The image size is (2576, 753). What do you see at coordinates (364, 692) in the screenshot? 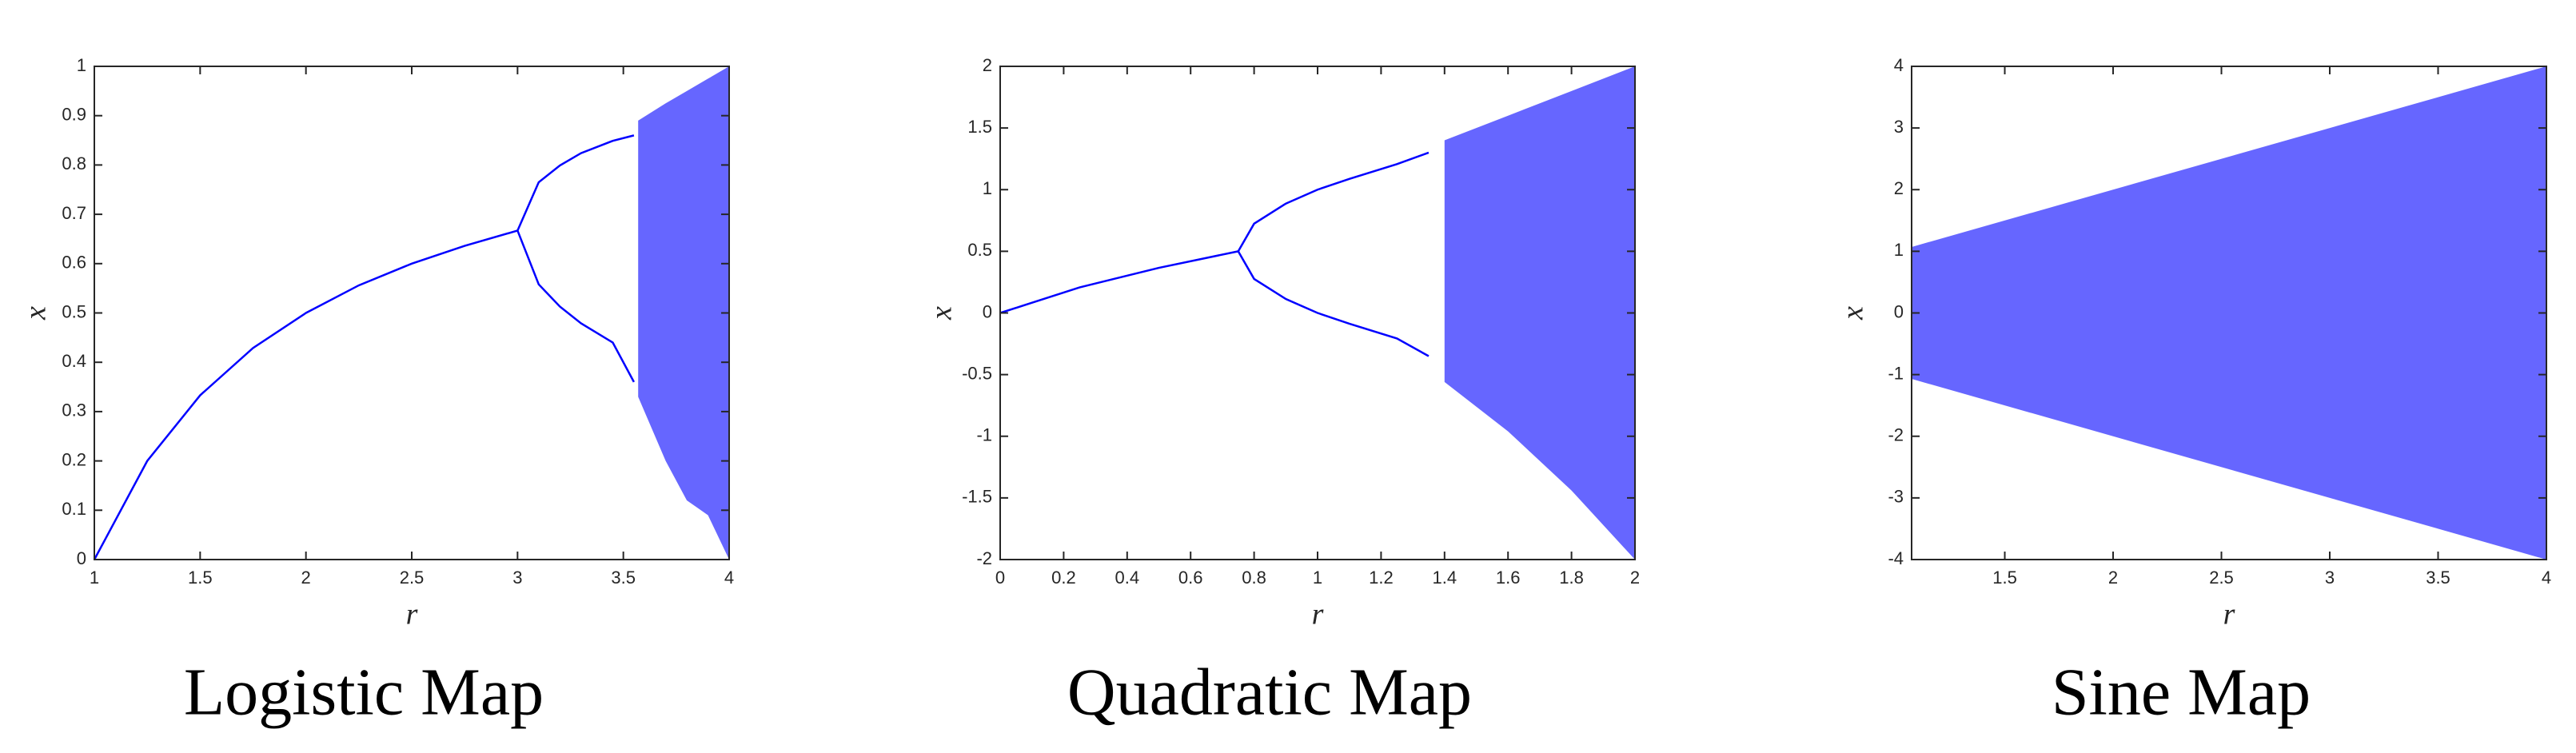
I see `chart-caption: Logistic Map` at bounding box center [364, 692].